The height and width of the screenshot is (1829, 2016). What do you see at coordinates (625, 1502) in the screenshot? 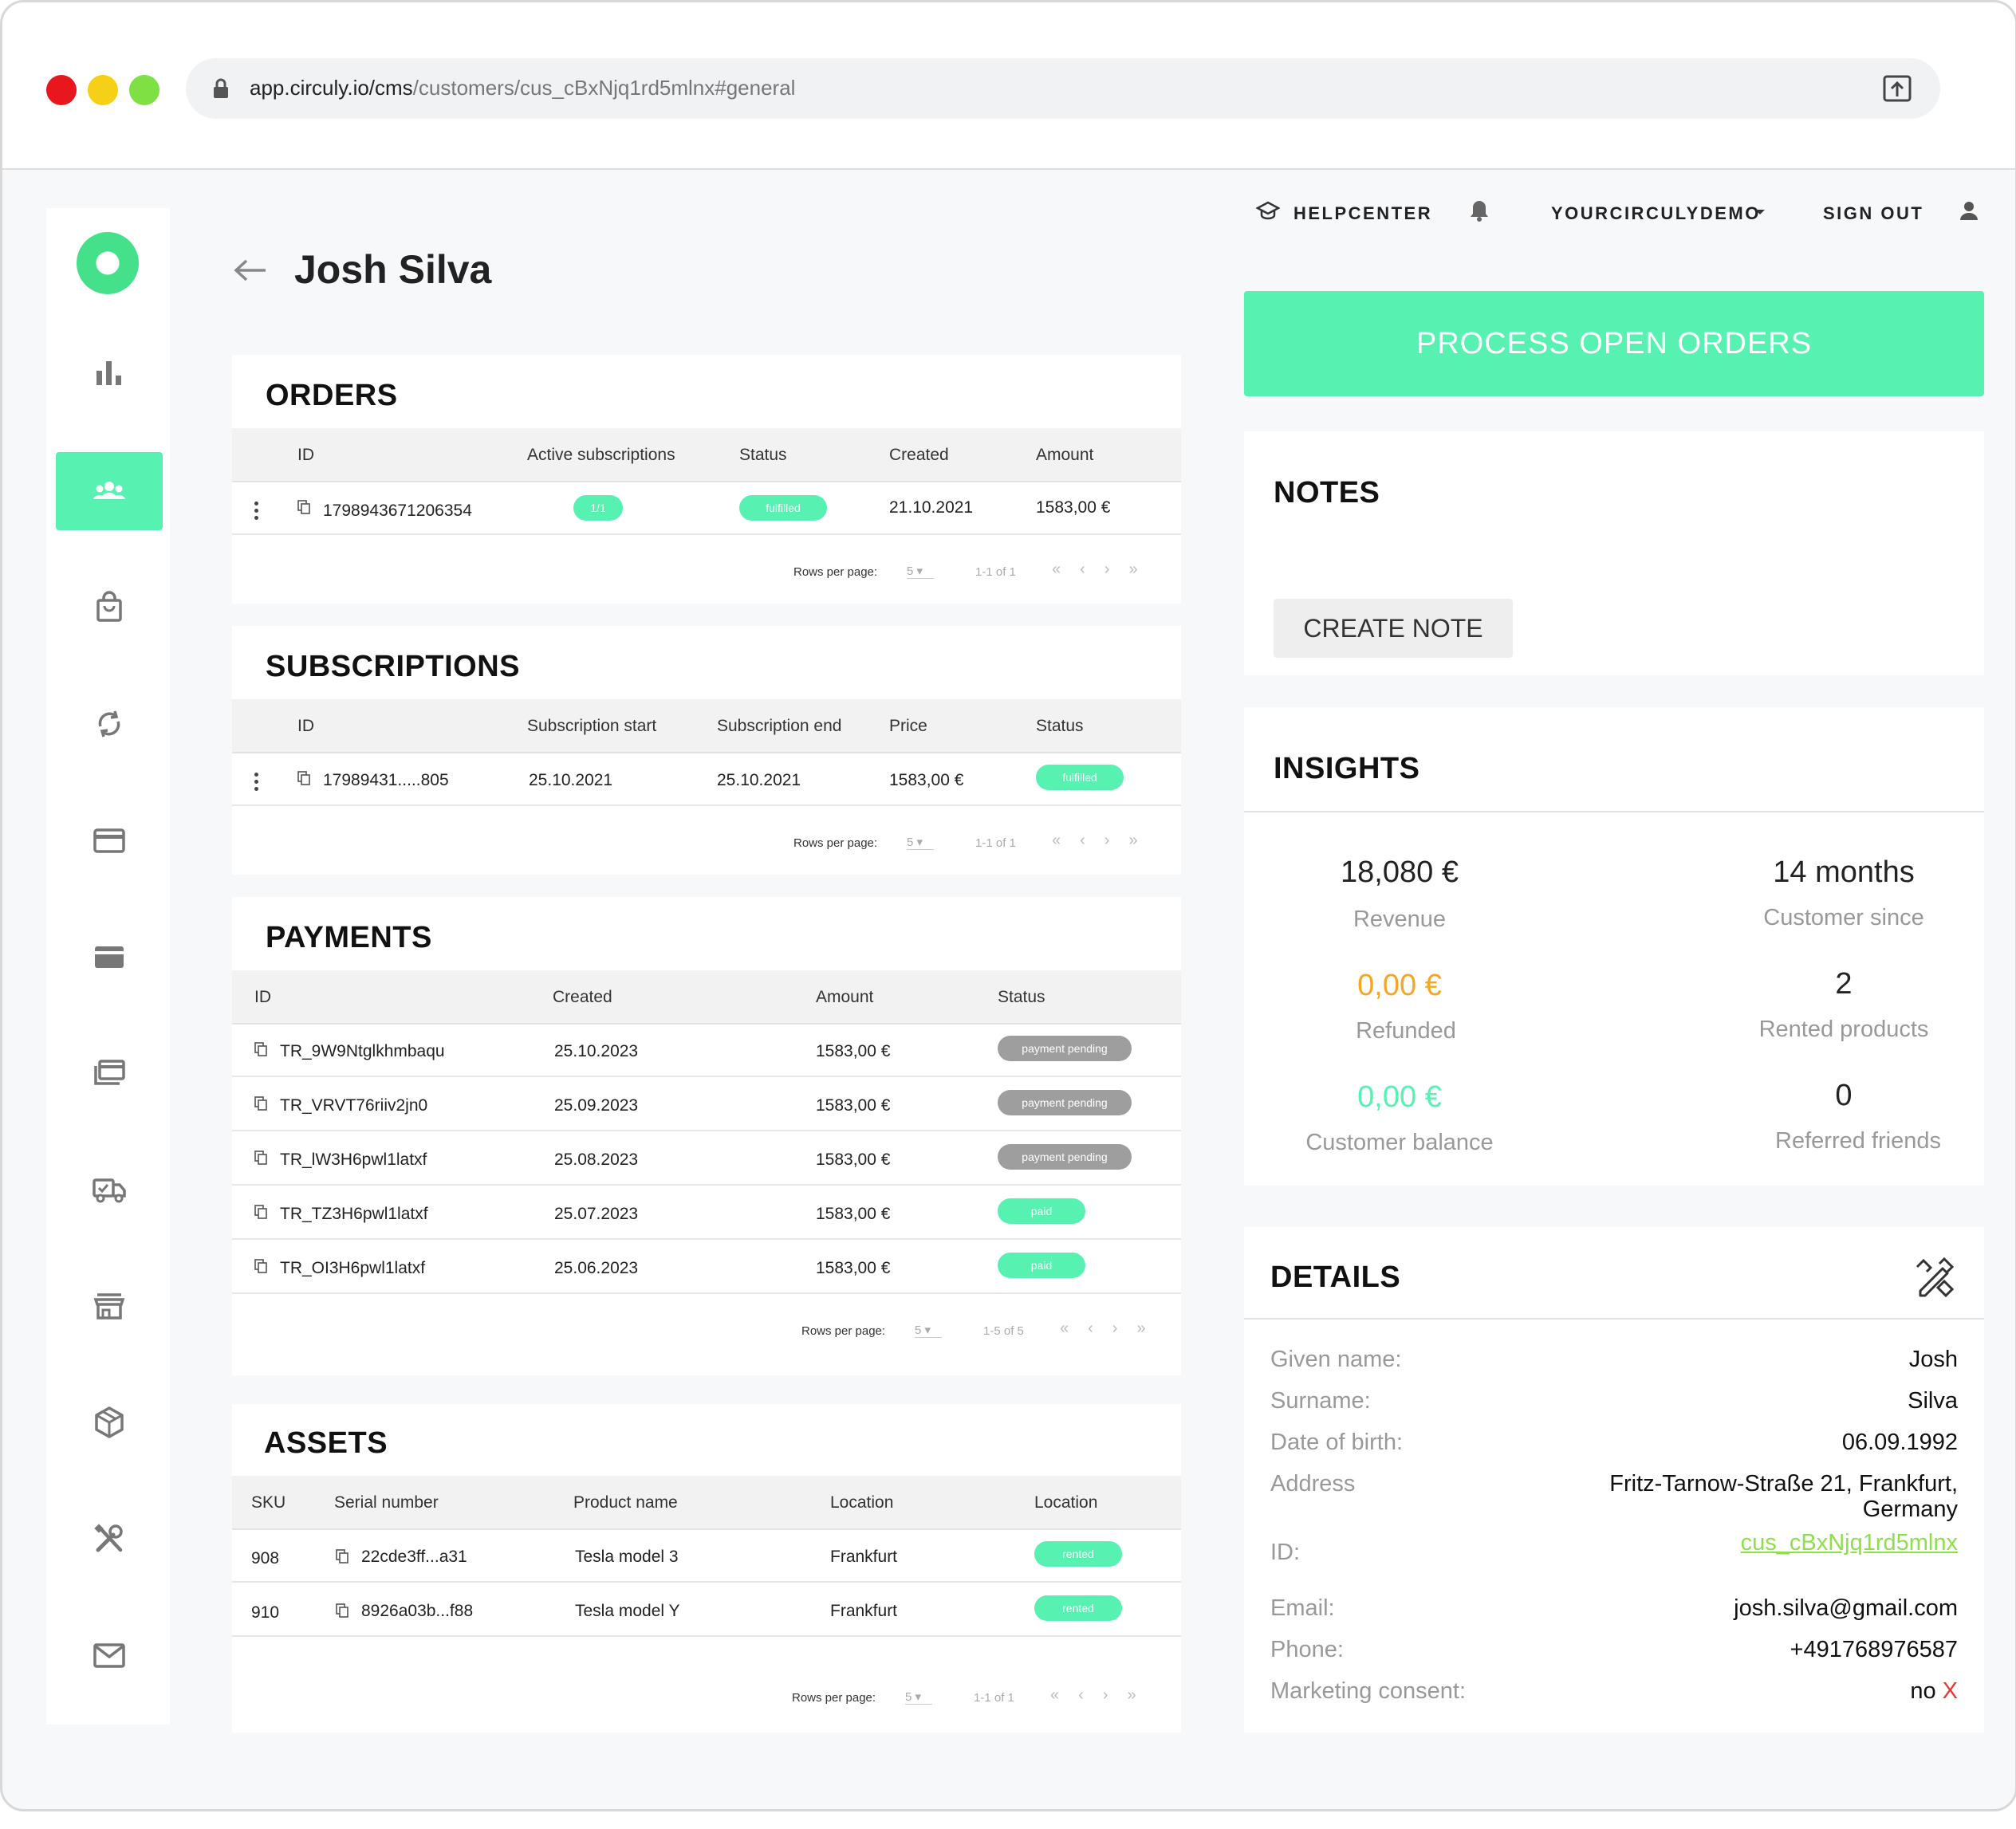
I see `col-product-name: Product name` at bounding box center [625, 1502].